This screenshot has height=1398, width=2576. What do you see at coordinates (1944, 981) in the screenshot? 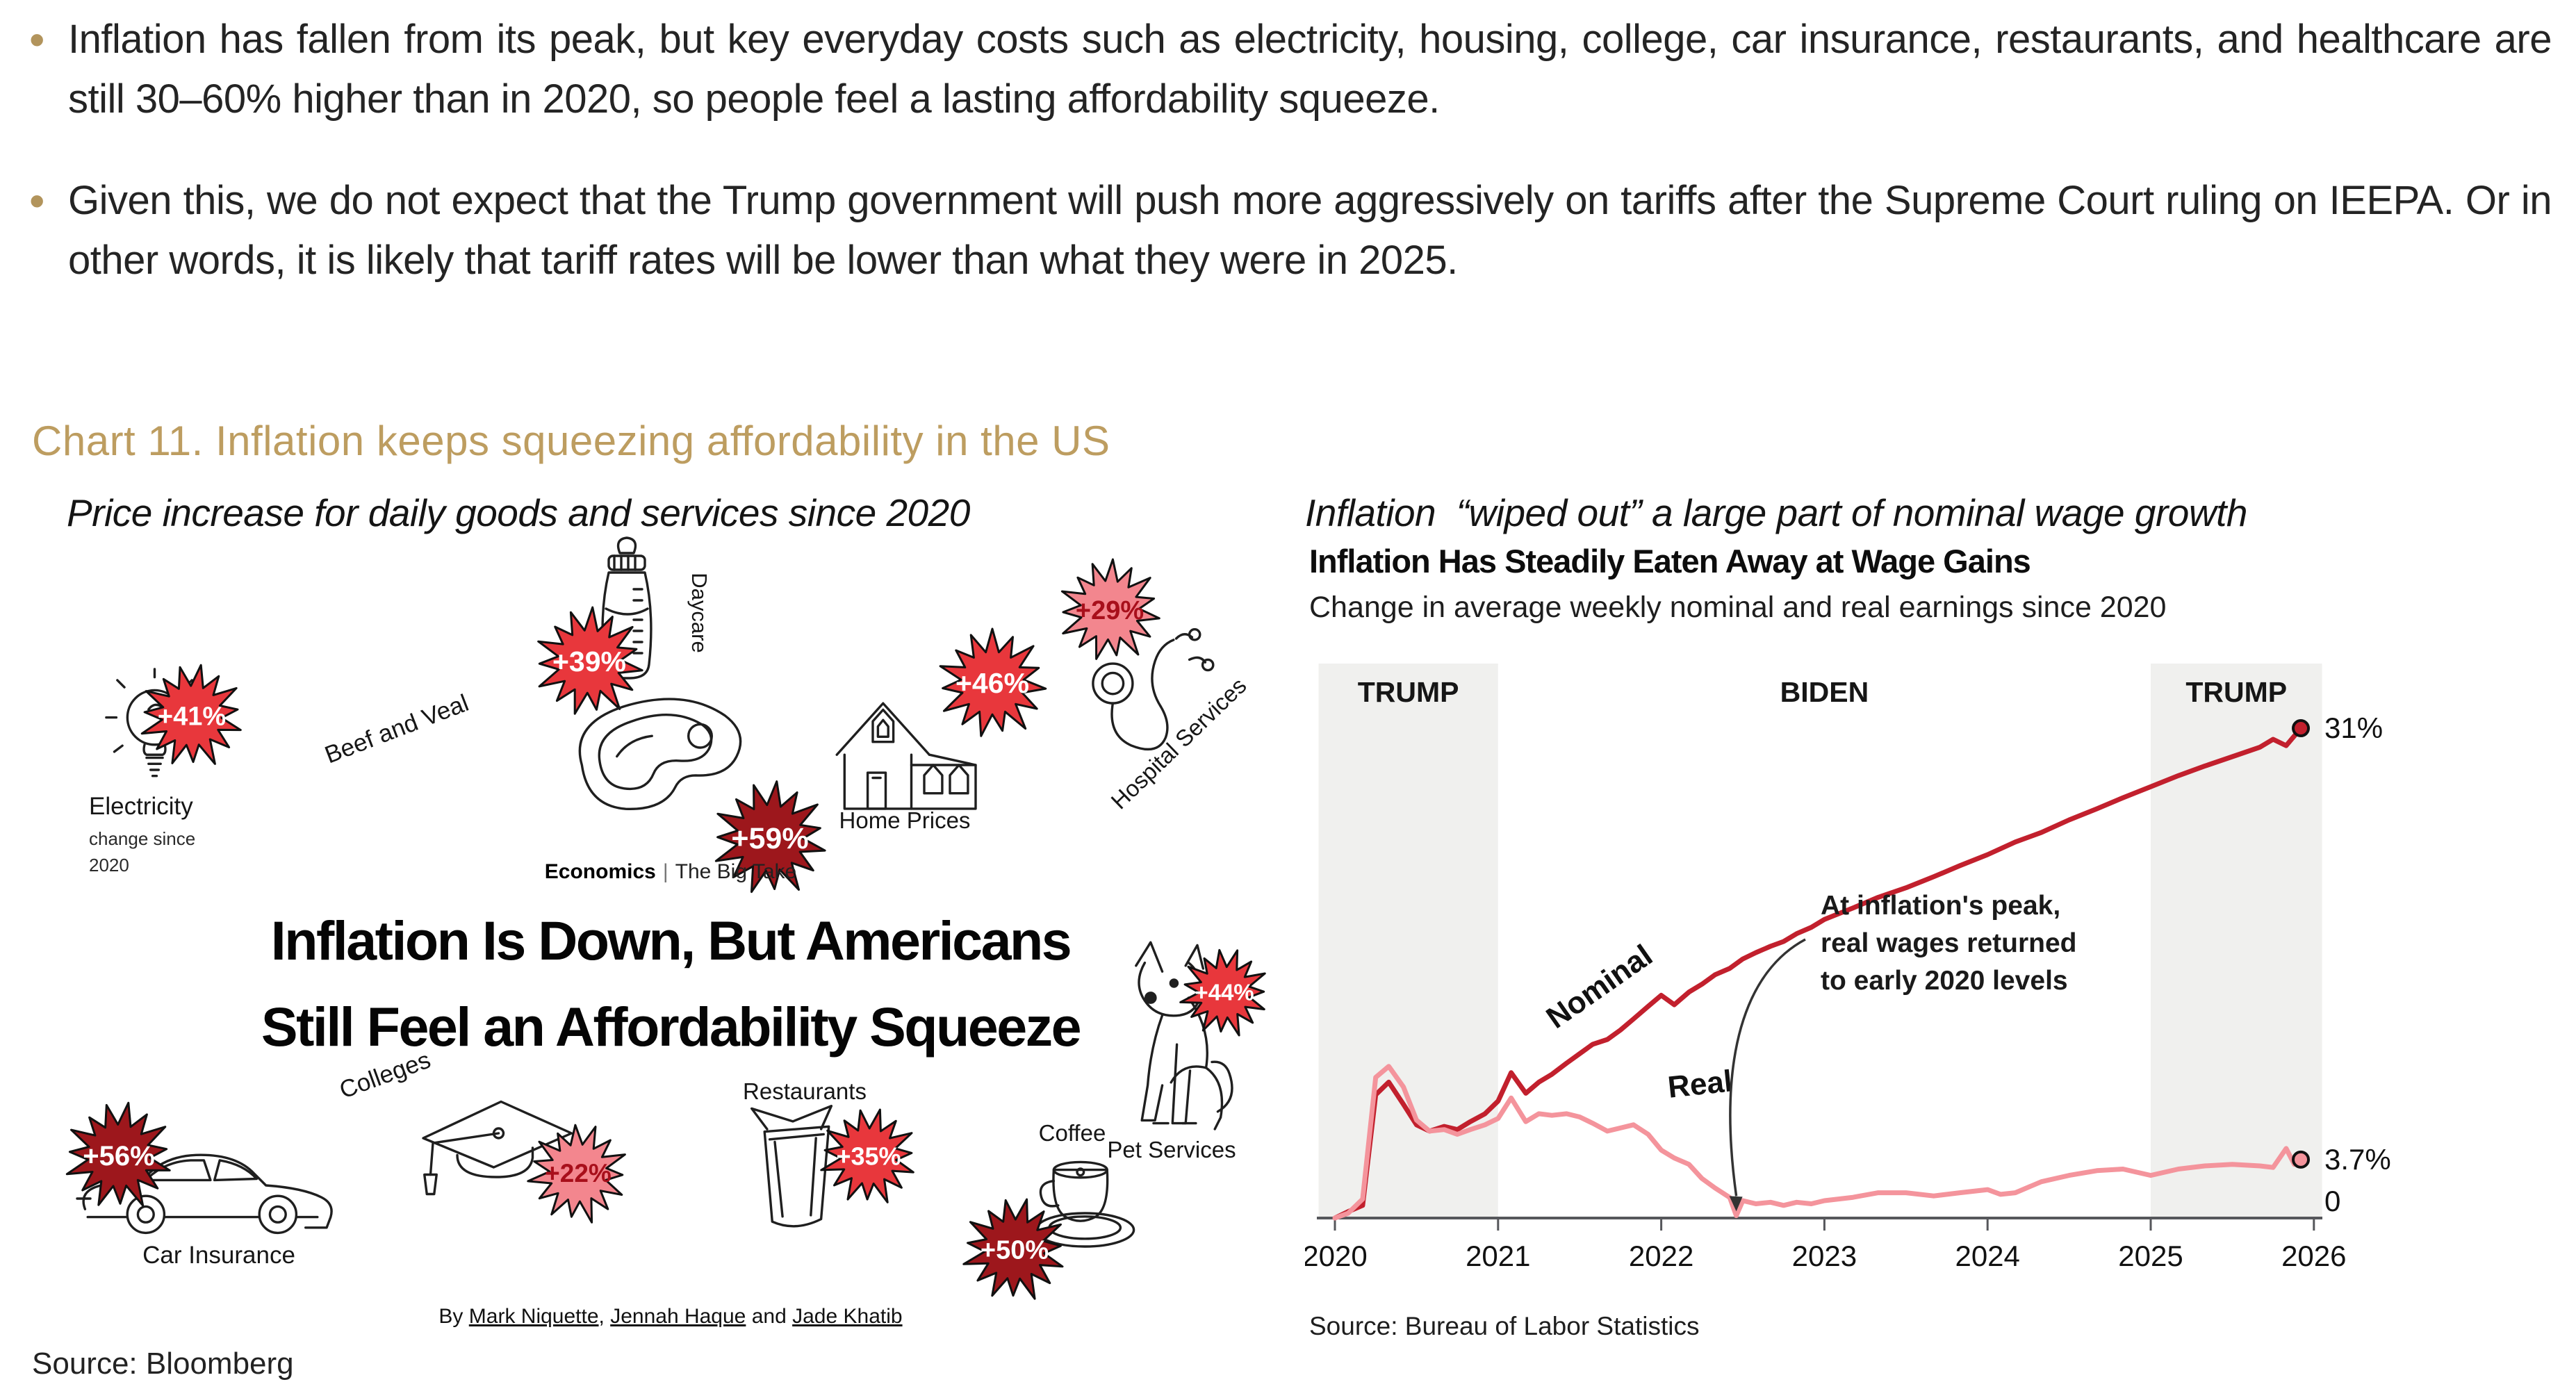
I see `annotation-line: to early 2020 levels` at bounding box center [1944, 981].